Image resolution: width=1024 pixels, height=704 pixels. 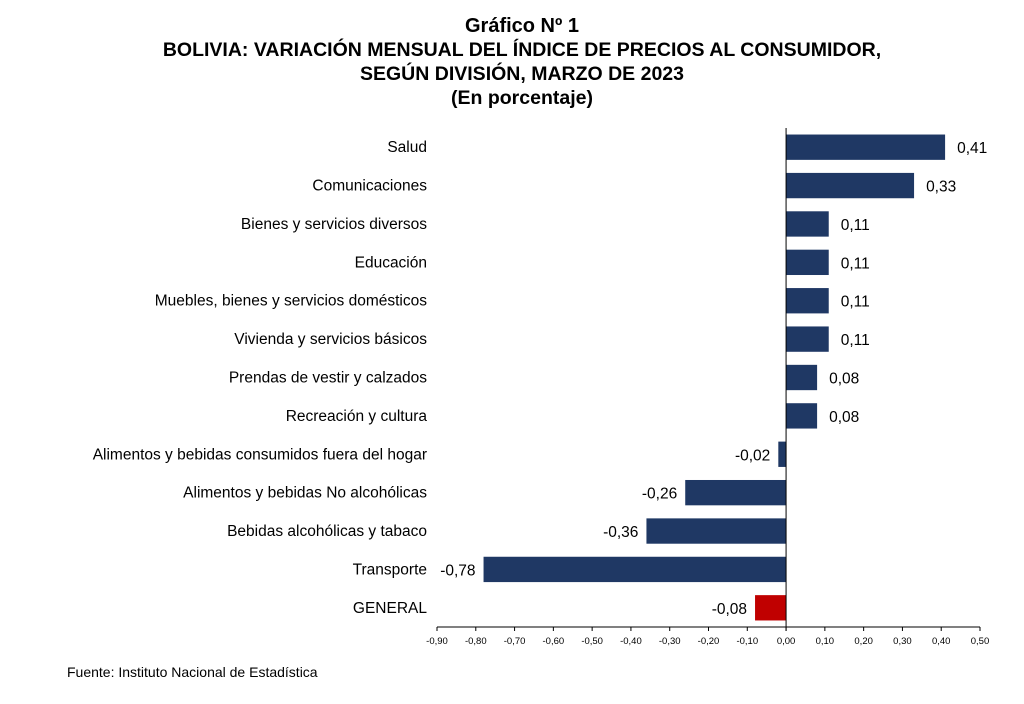 What do you see at coordinates (592, 641) in the screenshot?
I see `x-tick-label: -0,50` at bounding box center [592, 641].